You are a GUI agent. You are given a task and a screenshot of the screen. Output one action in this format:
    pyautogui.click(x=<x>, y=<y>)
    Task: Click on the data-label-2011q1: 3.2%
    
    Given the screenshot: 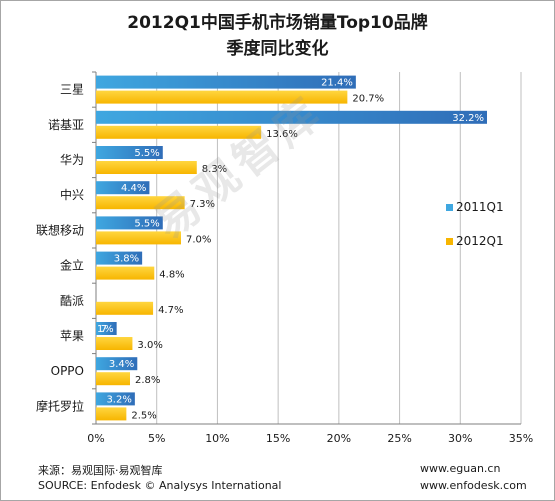 What is the action you would take?
    pyautogui.click(x=118, y=399)
    